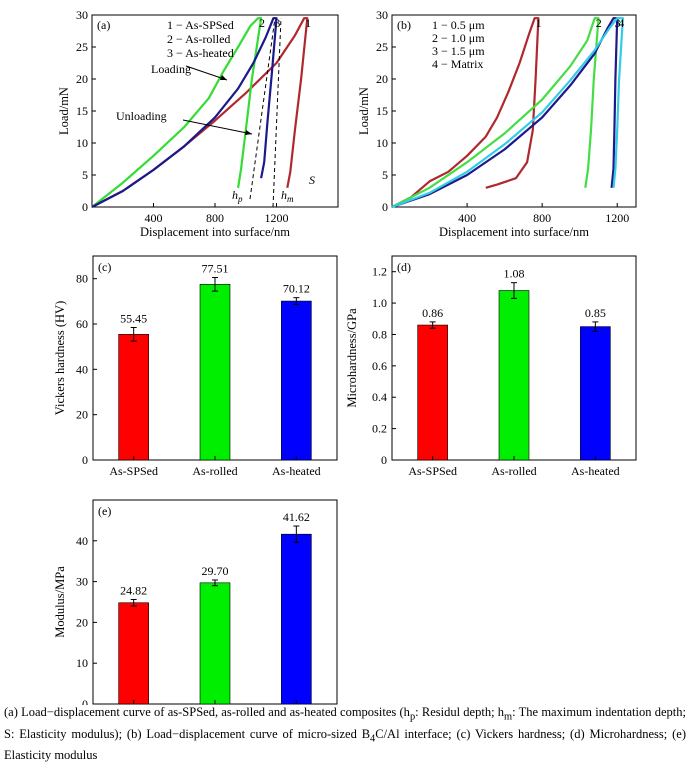  Describe the element at coordinates (458, 25) in the screenshot. I see `panel-b-legend-1: 1 − 0.5 μm` at that location.